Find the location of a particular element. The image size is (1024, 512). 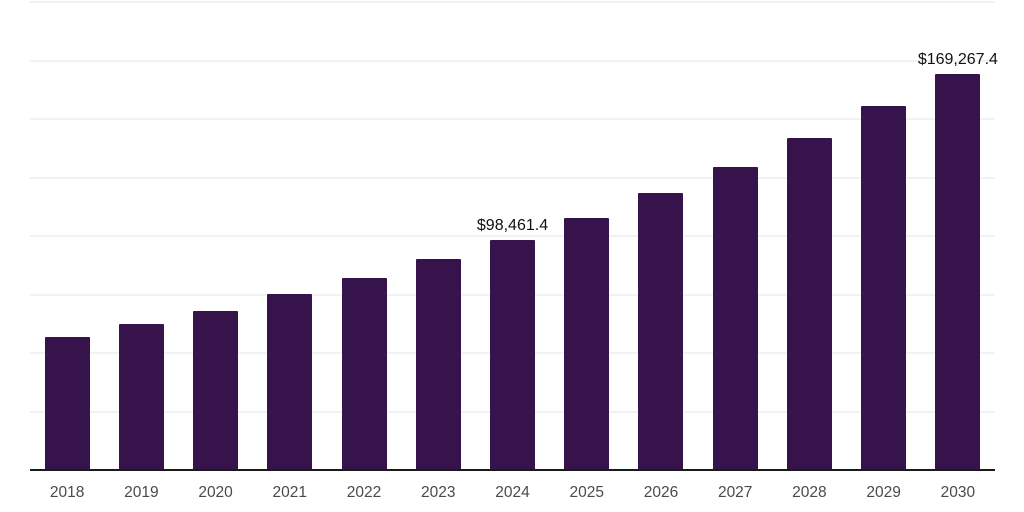

bar-2020 is located at coordinates (216, 390).